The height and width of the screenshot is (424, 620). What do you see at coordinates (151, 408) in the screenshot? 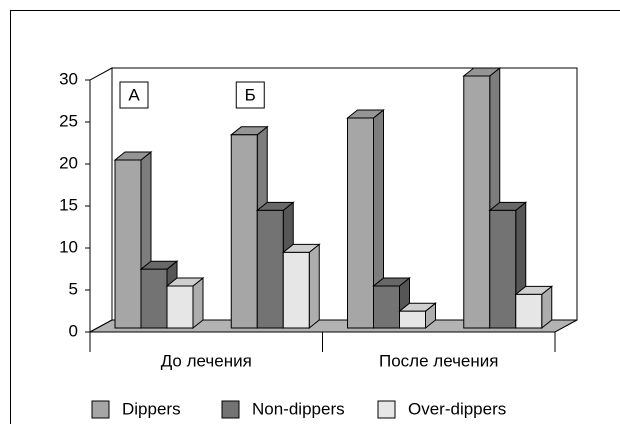
I see `legend-label: Dippers` at bounding box center [151, 408].